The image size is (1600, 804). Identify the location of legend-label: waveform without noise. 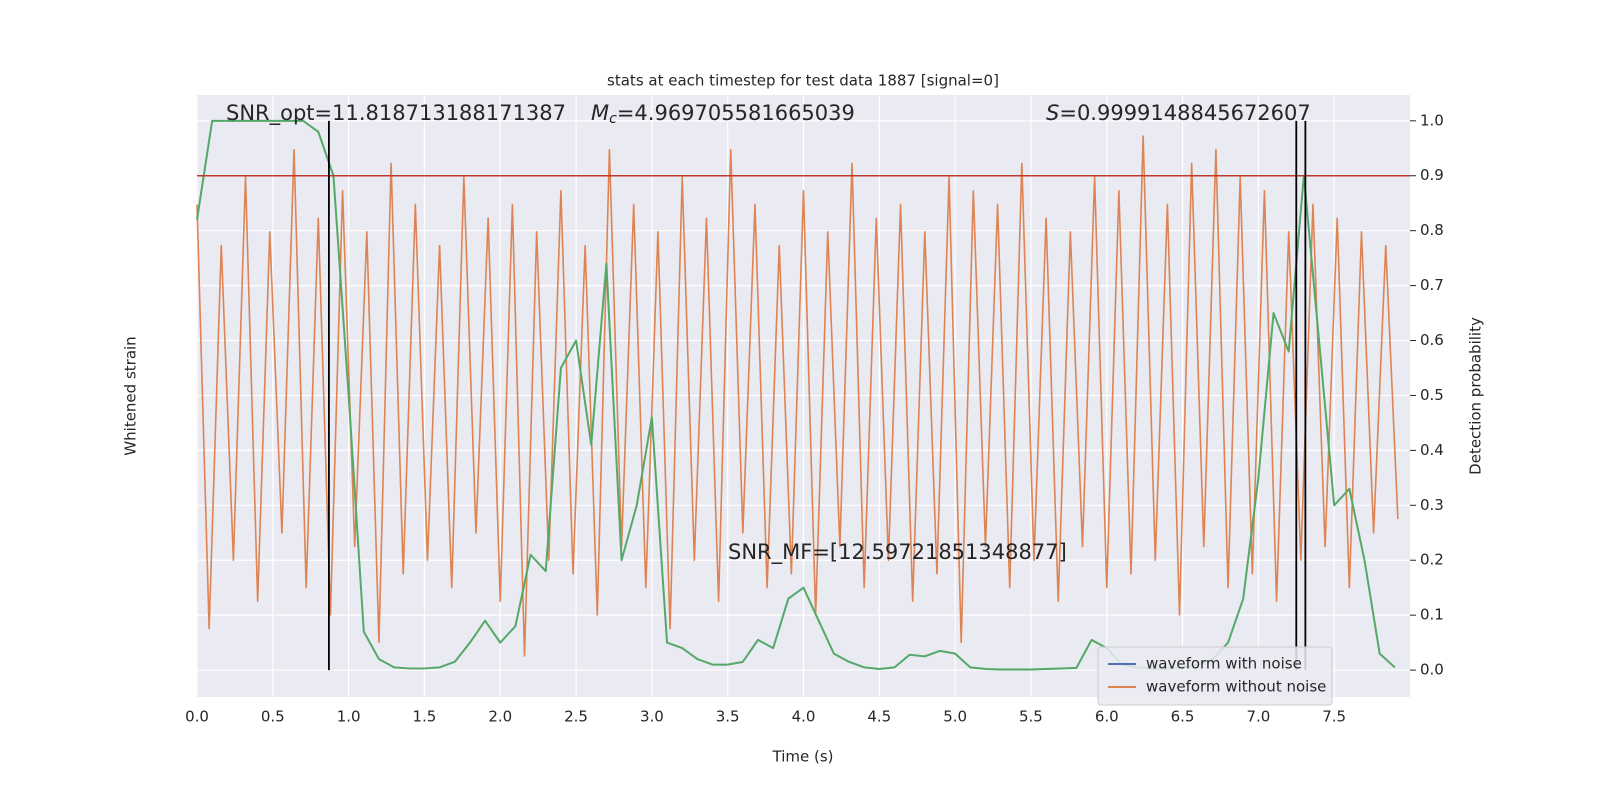
(1236, 687).